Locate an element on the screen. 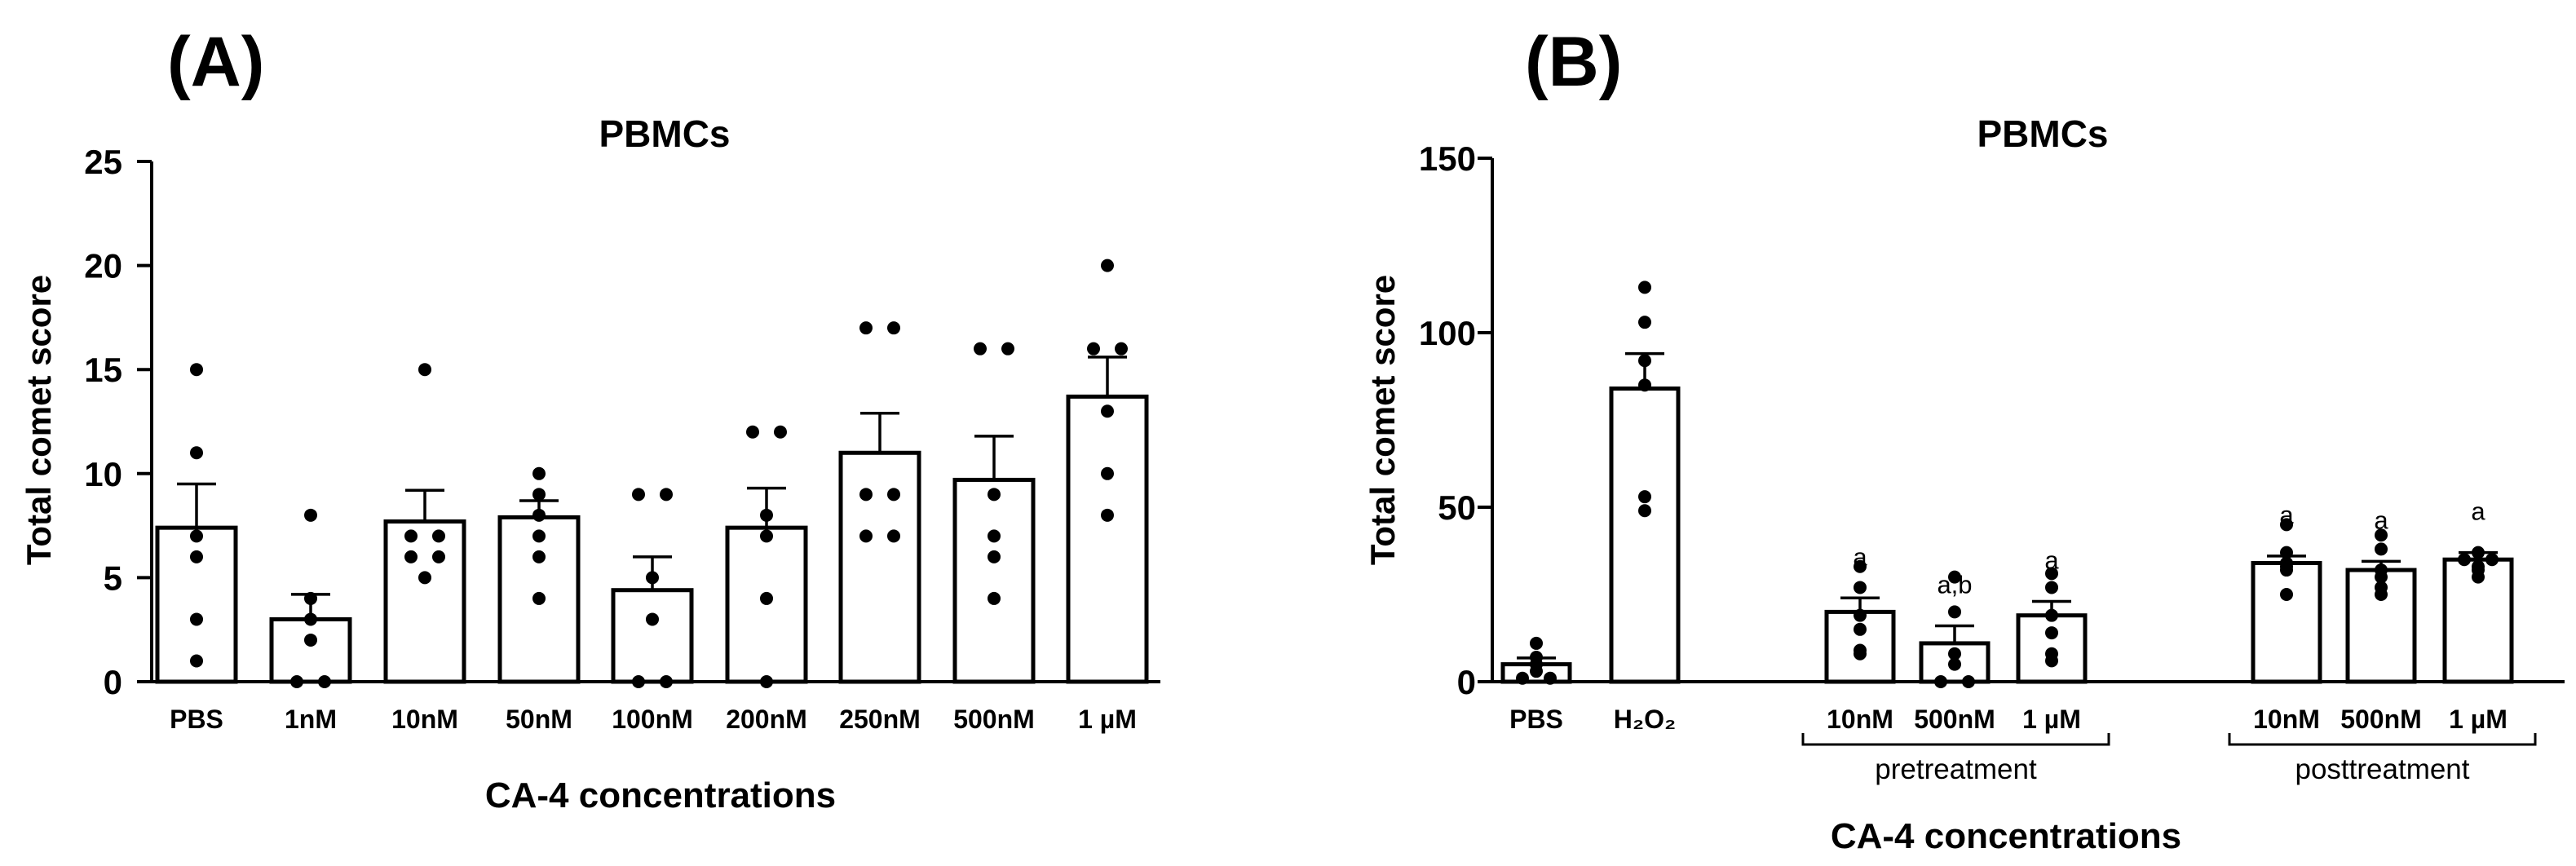  panel-b-y-tick-label: 100 is located at coordinates (1447, 333).